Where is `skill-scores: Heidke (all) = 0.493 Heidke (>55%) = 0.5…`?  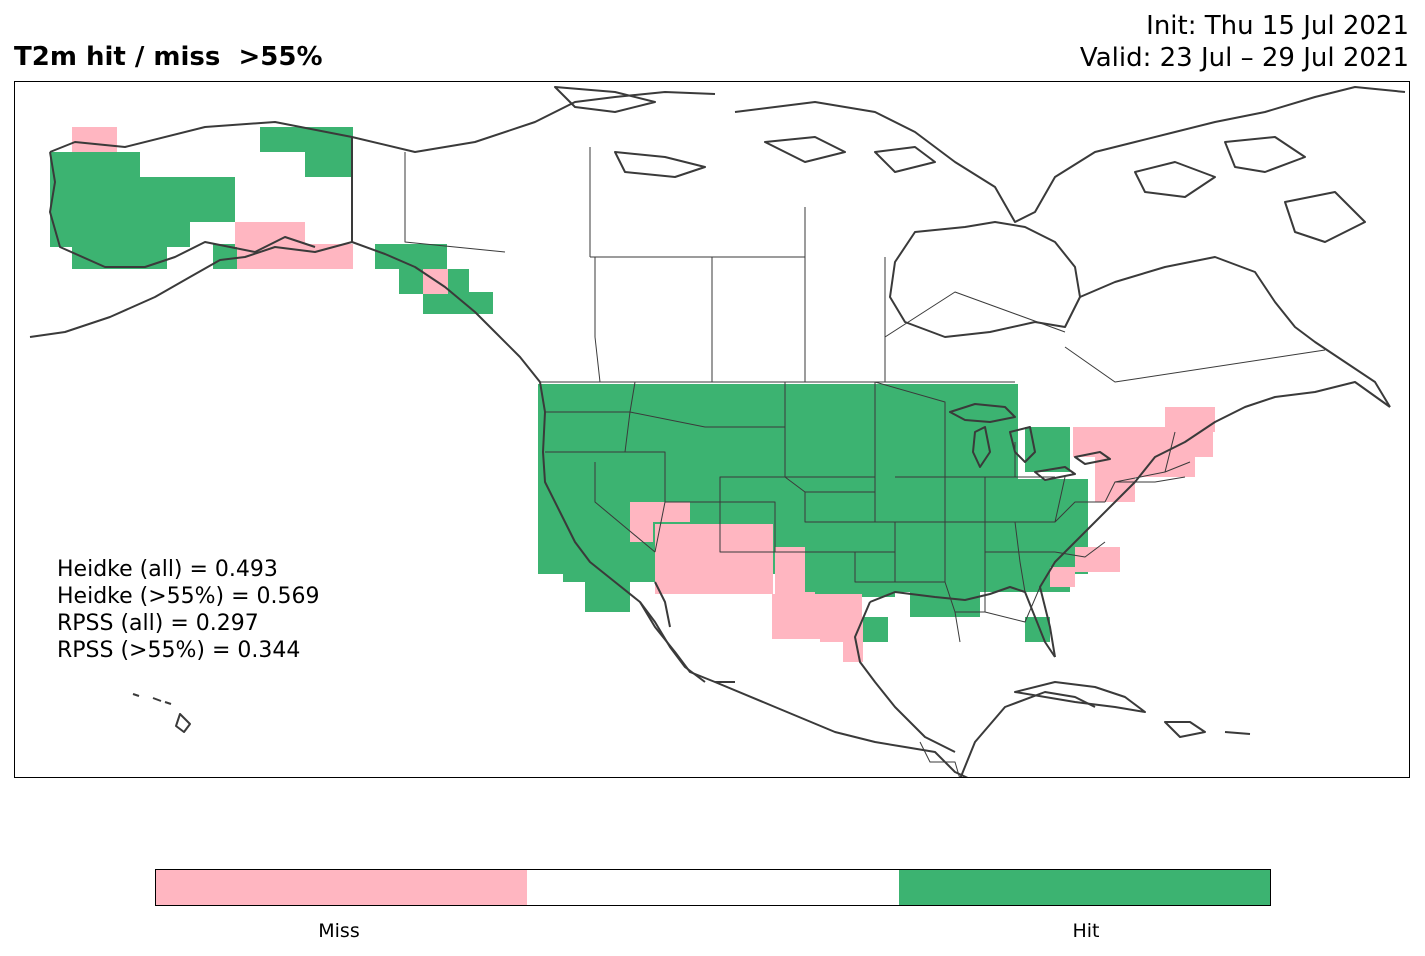 skill-scores: Heidke (all) = 0.493 Heidke (>55%) = 0.5… is located at coordinates (188, 610).